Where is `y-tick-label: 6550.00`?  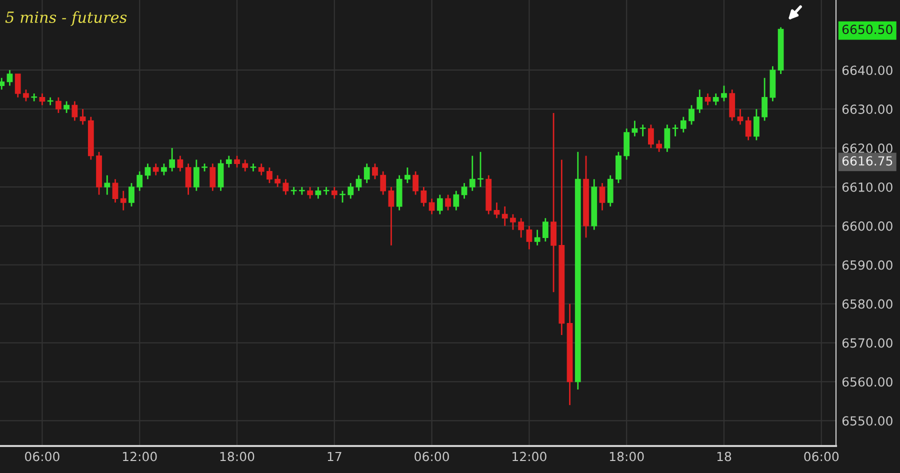 y-tick-label: 6550.00 is located at coordinates (867, 421).